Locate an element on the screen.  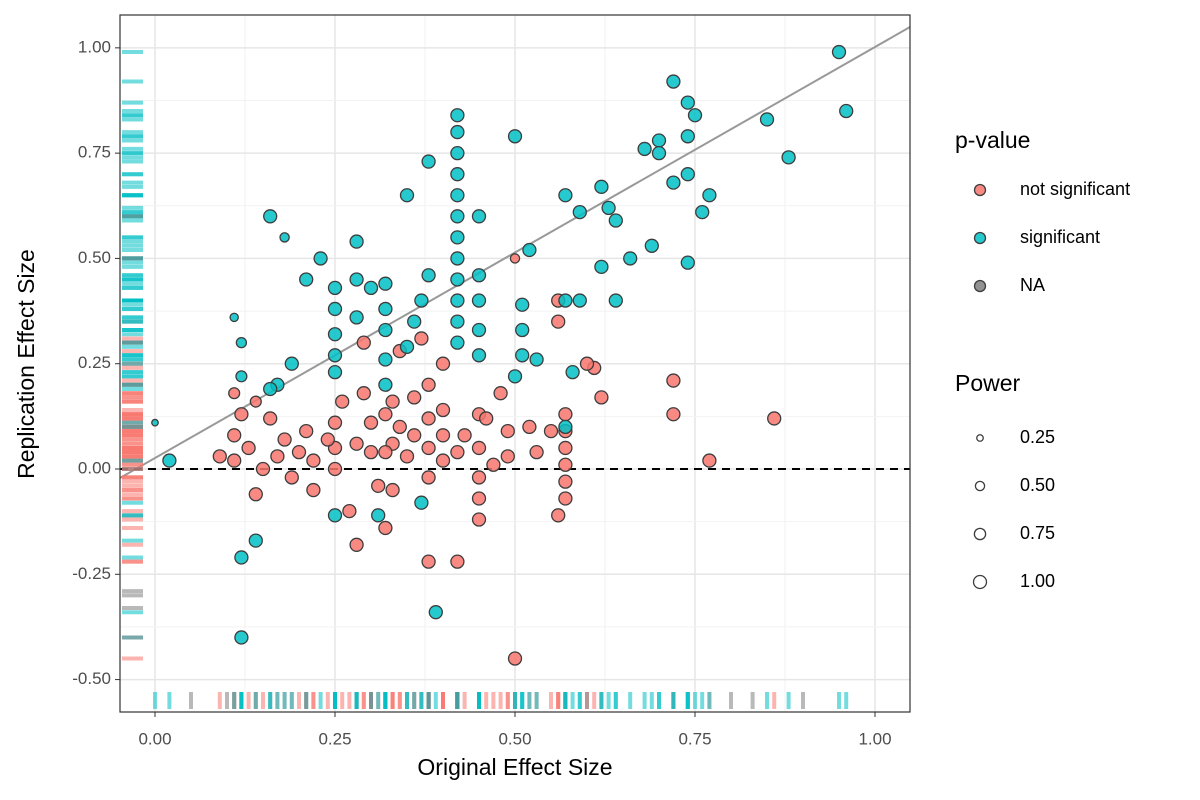
size-legend-label: 1.00 is located at coordinates (1037, 581).